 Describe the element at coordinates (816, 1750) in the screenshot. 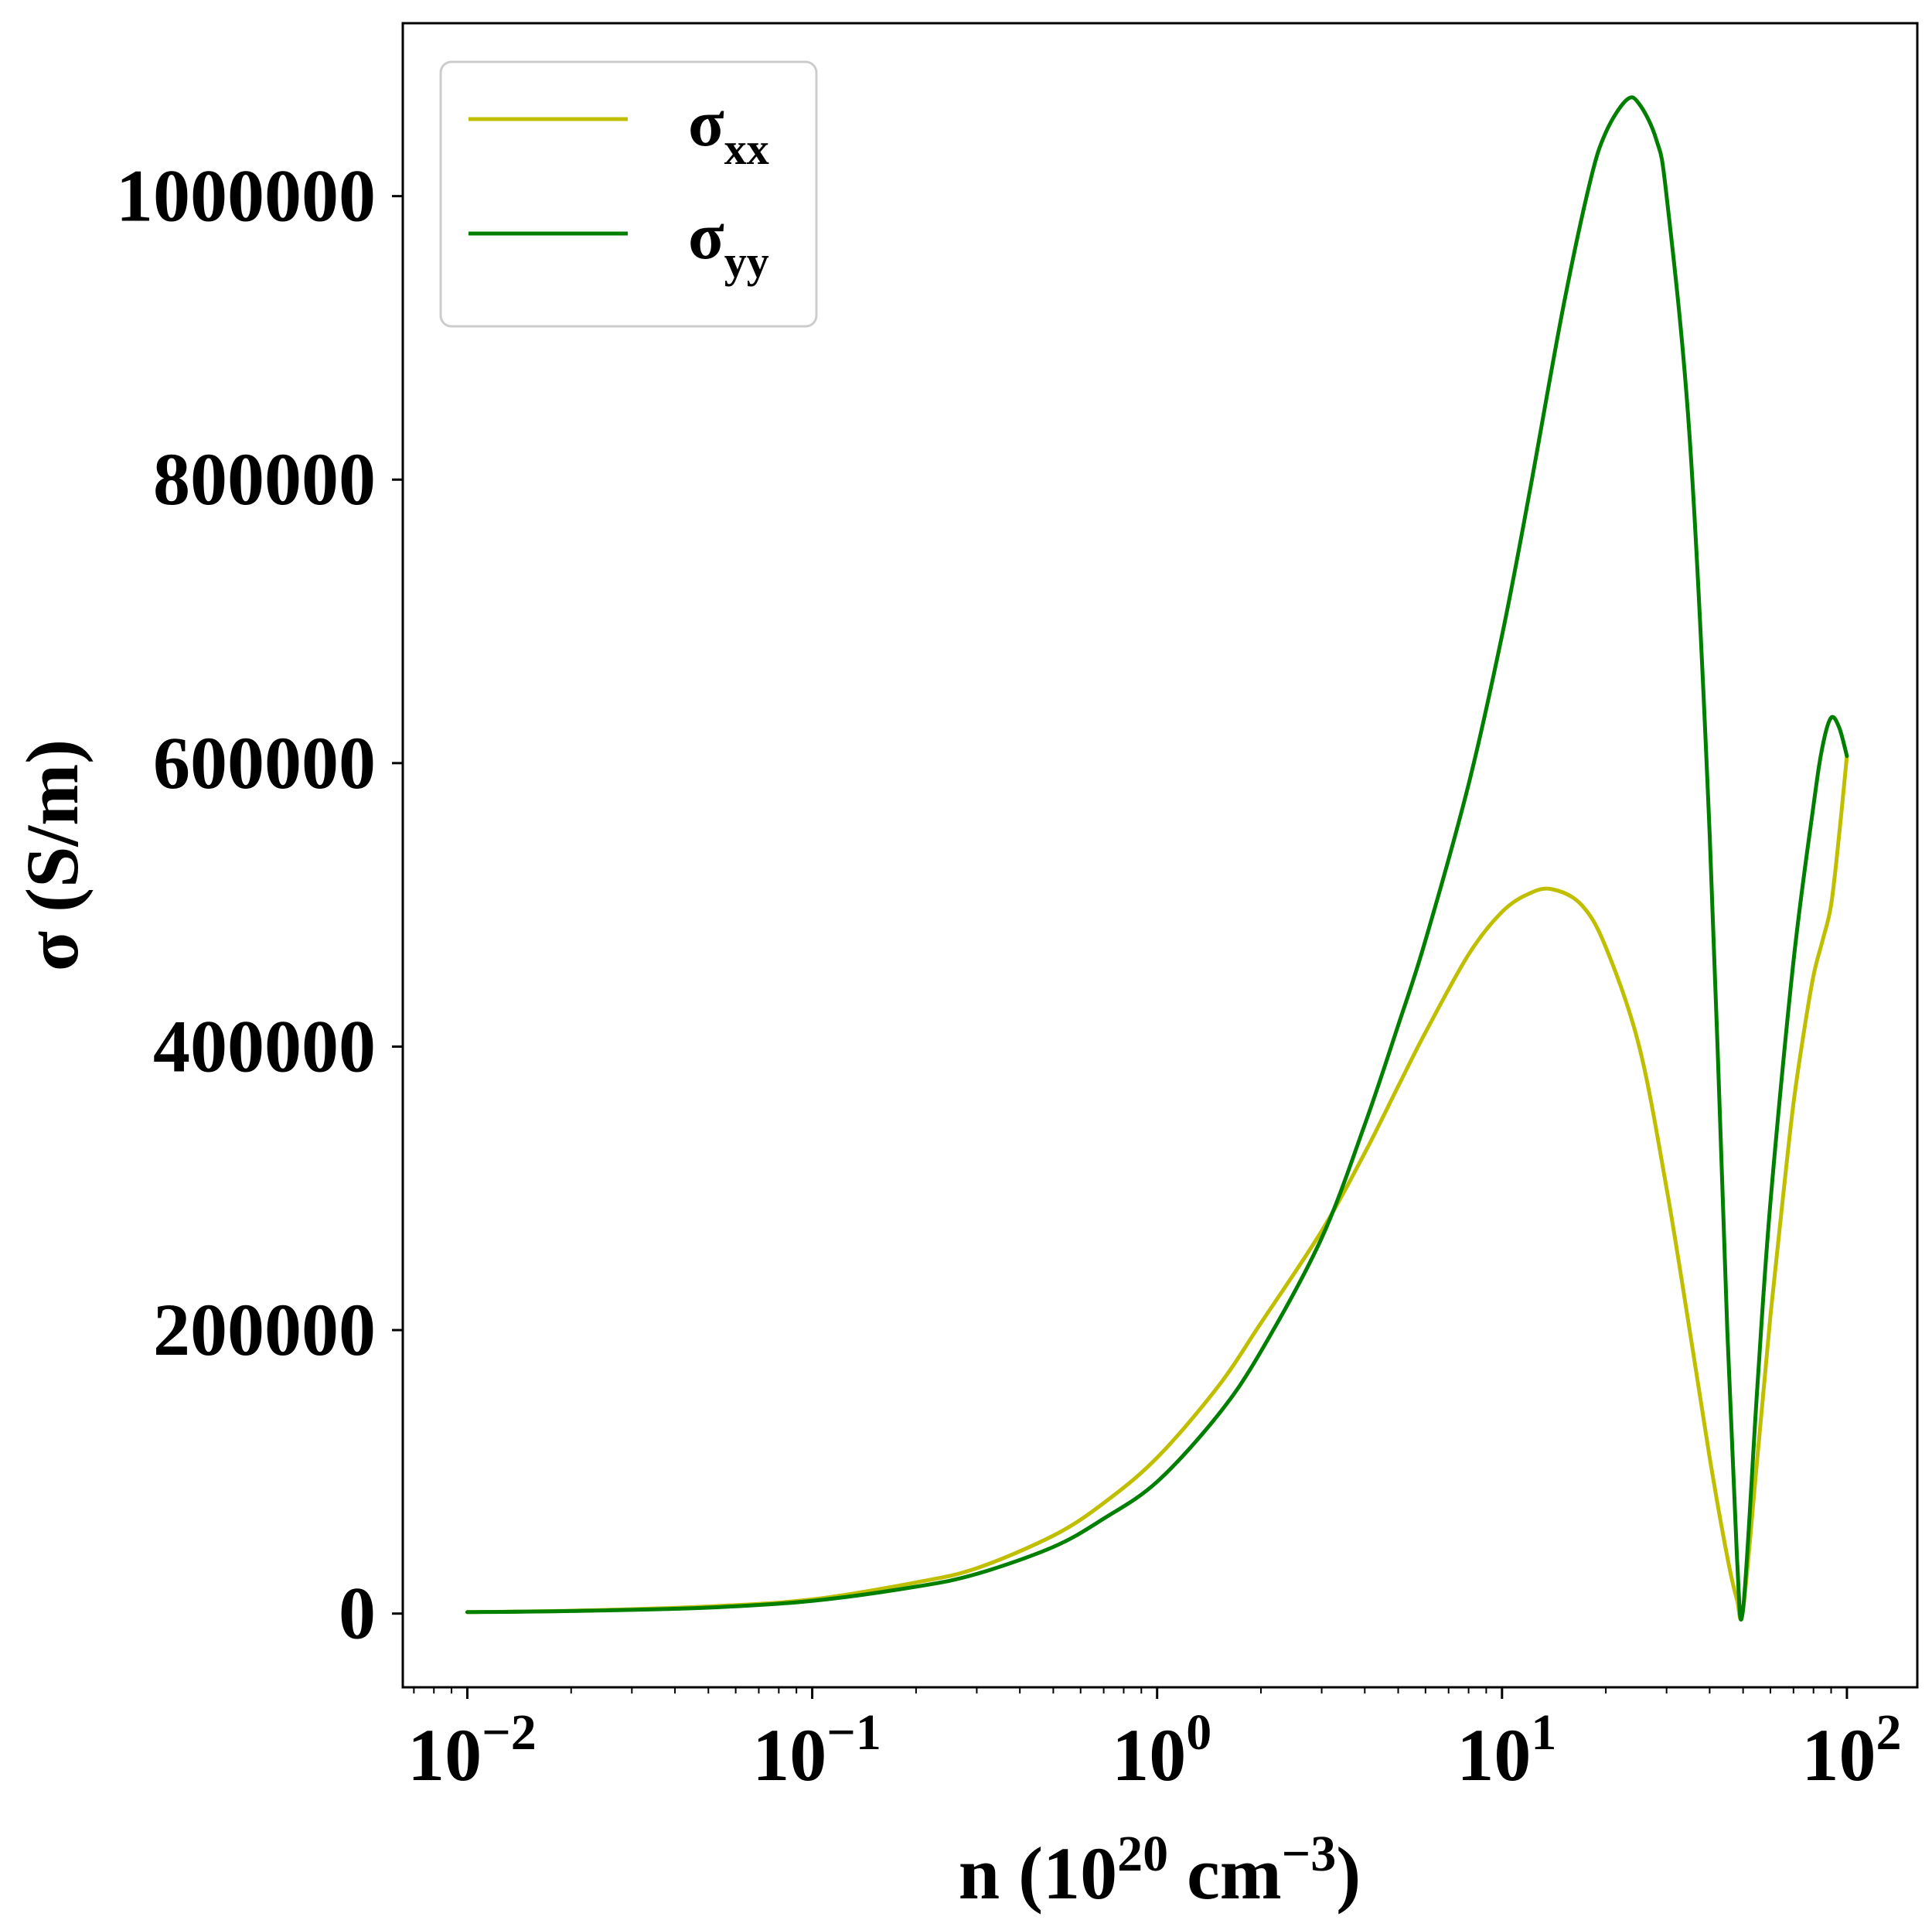

I see `x-tick-label: 10⁻¹` at that location.